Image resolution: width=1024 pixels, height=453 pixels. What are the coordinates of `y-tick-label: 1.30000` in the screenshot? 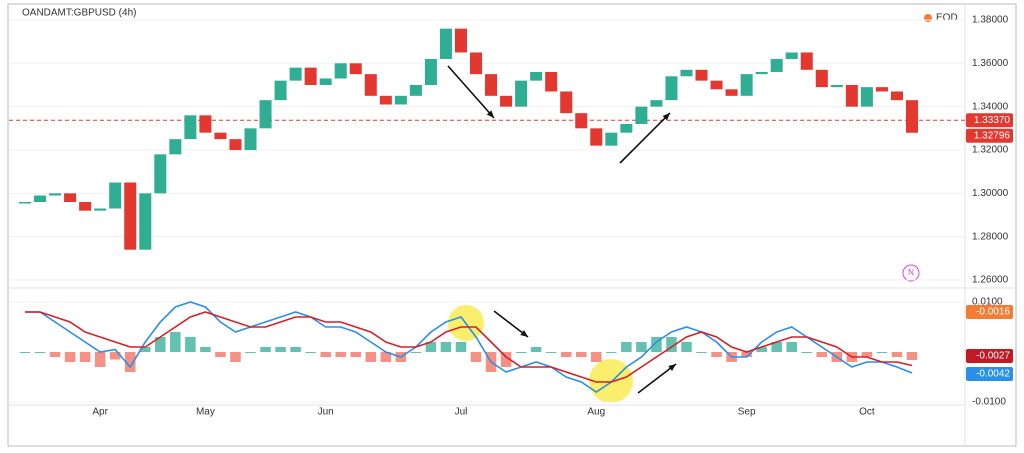 It's located at (990, 193).